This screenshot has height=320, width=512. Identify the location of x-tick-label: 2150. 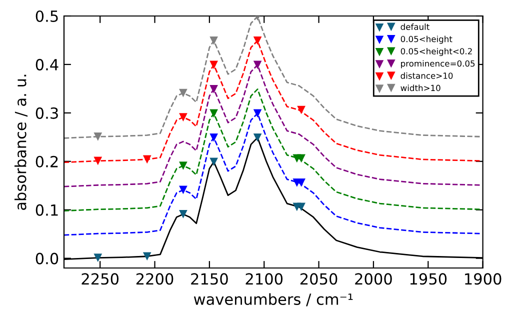
(209, 279).